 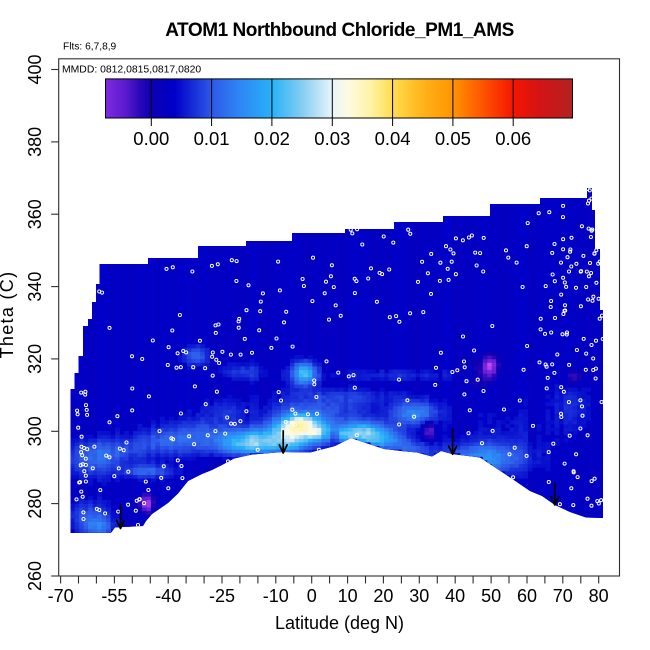 What do you see at coordinates (168, 596) in the screenshot?
I see `svg-text: -40` at bounding box center [168, 596].